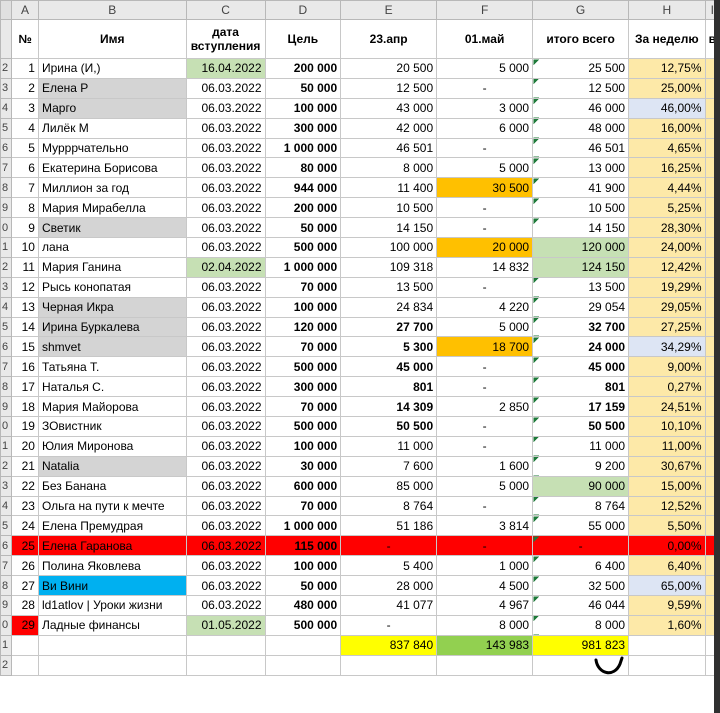 This screenshot has height=713, width=720. What do you see at coordinates (112, 68) in the screenshot?
I see `cell-name: Ирина (И,)` at bounding box center [112, 68].